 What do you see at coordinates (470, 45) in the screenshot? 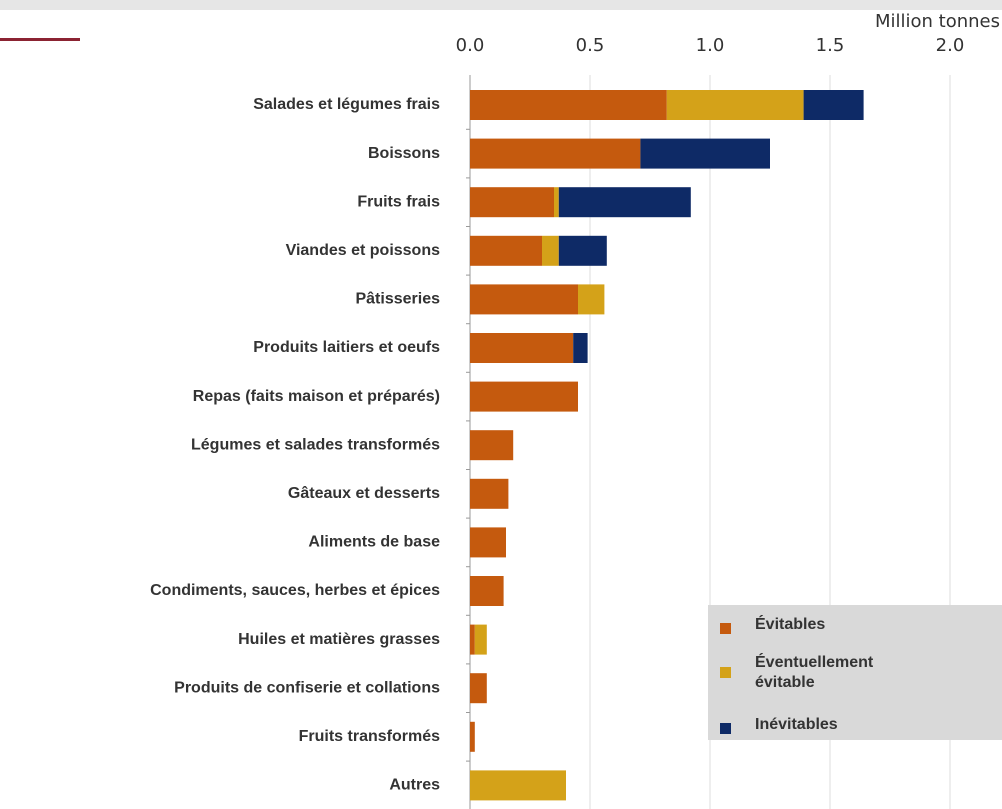
I see `x-tick-label: 0.0` at bounding box center [470, 45].